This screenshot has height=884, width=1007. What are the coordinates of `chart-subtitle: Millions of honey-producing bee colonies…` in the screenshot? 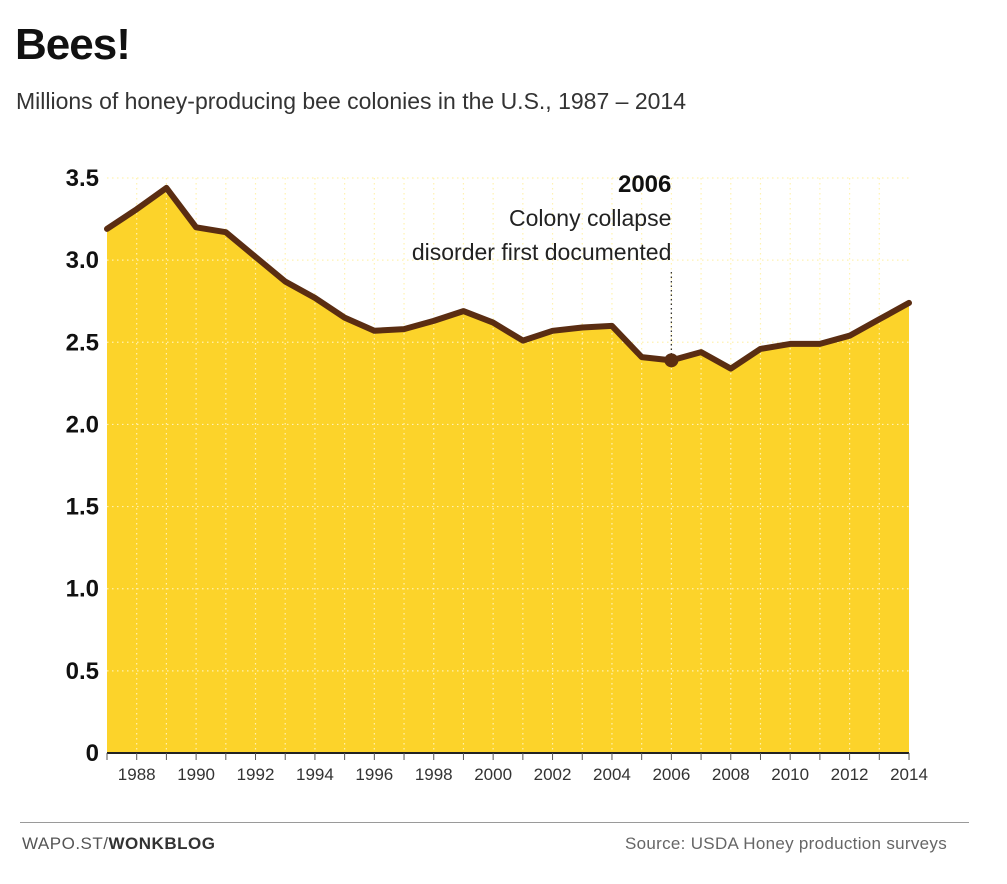 It's located at (351, 101).